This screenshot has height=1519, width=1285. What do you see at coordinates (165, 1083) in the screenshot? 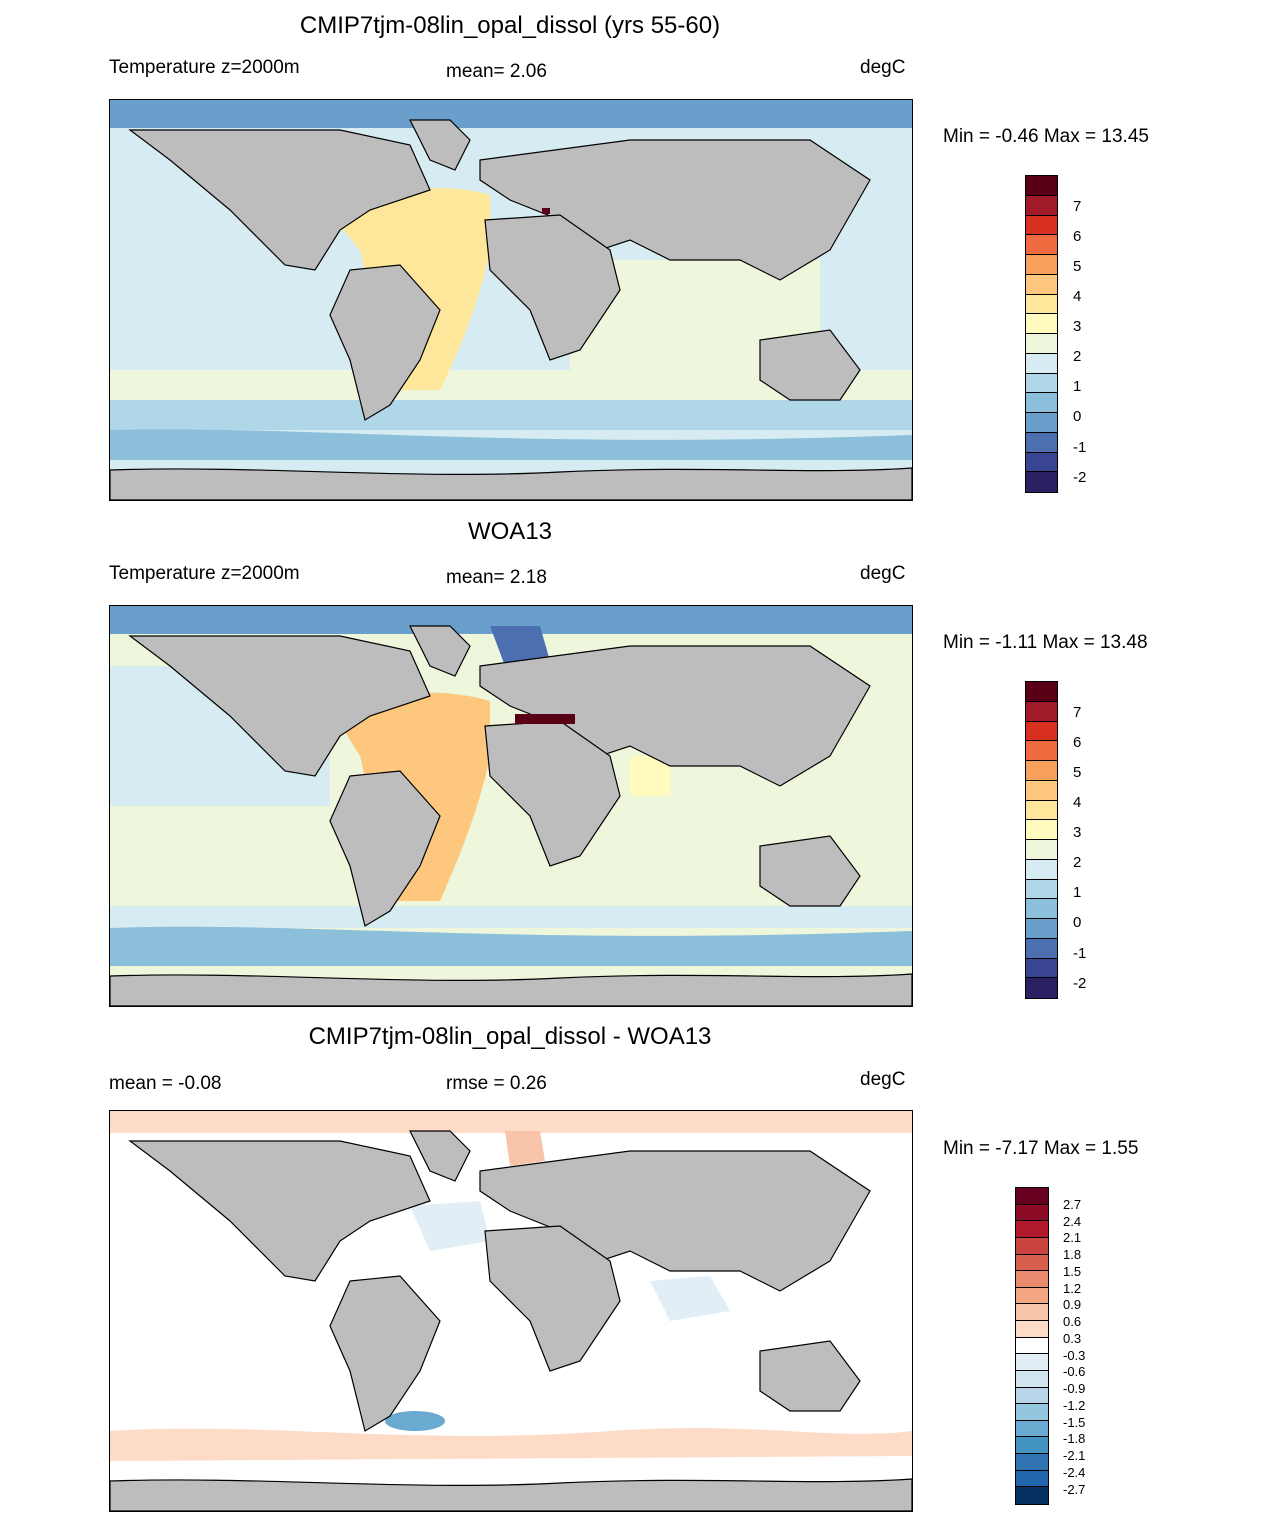
I see `panel3-mean-label: mean = -0.08` at bounding box center [165, 1083].